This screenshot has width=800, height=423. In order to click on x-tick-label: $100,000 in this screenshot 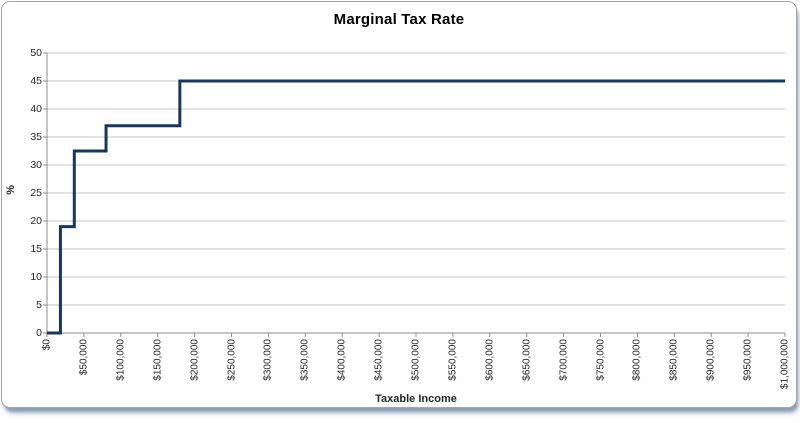, I will do `click(121, 360)`.